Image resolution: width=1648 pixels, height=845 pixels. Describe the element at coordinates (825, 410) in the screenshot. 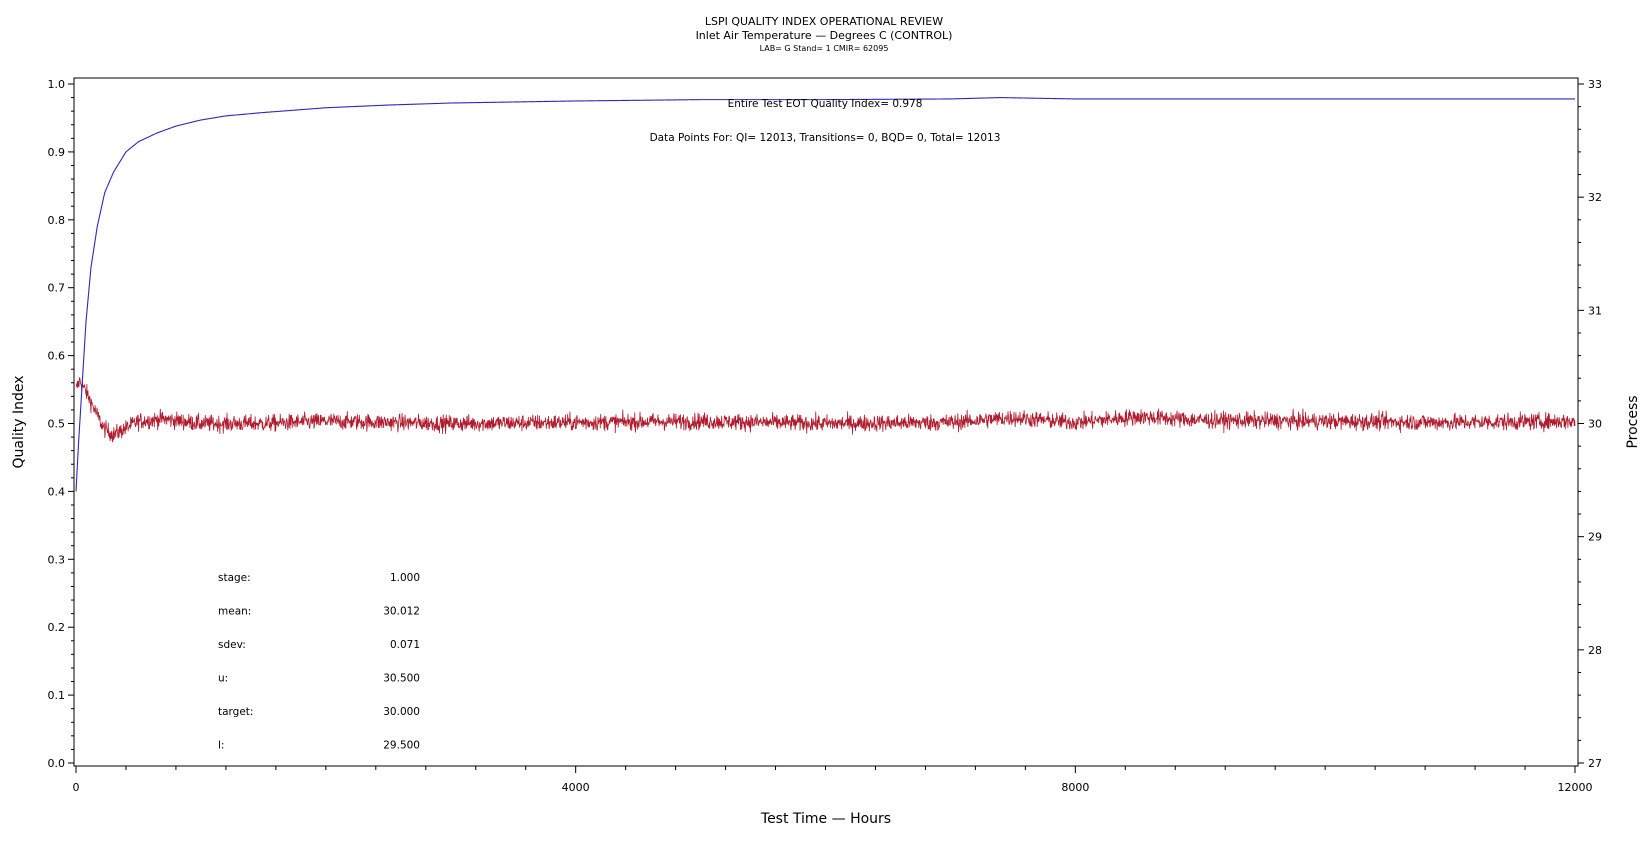

I see `process-series-line` at that location.